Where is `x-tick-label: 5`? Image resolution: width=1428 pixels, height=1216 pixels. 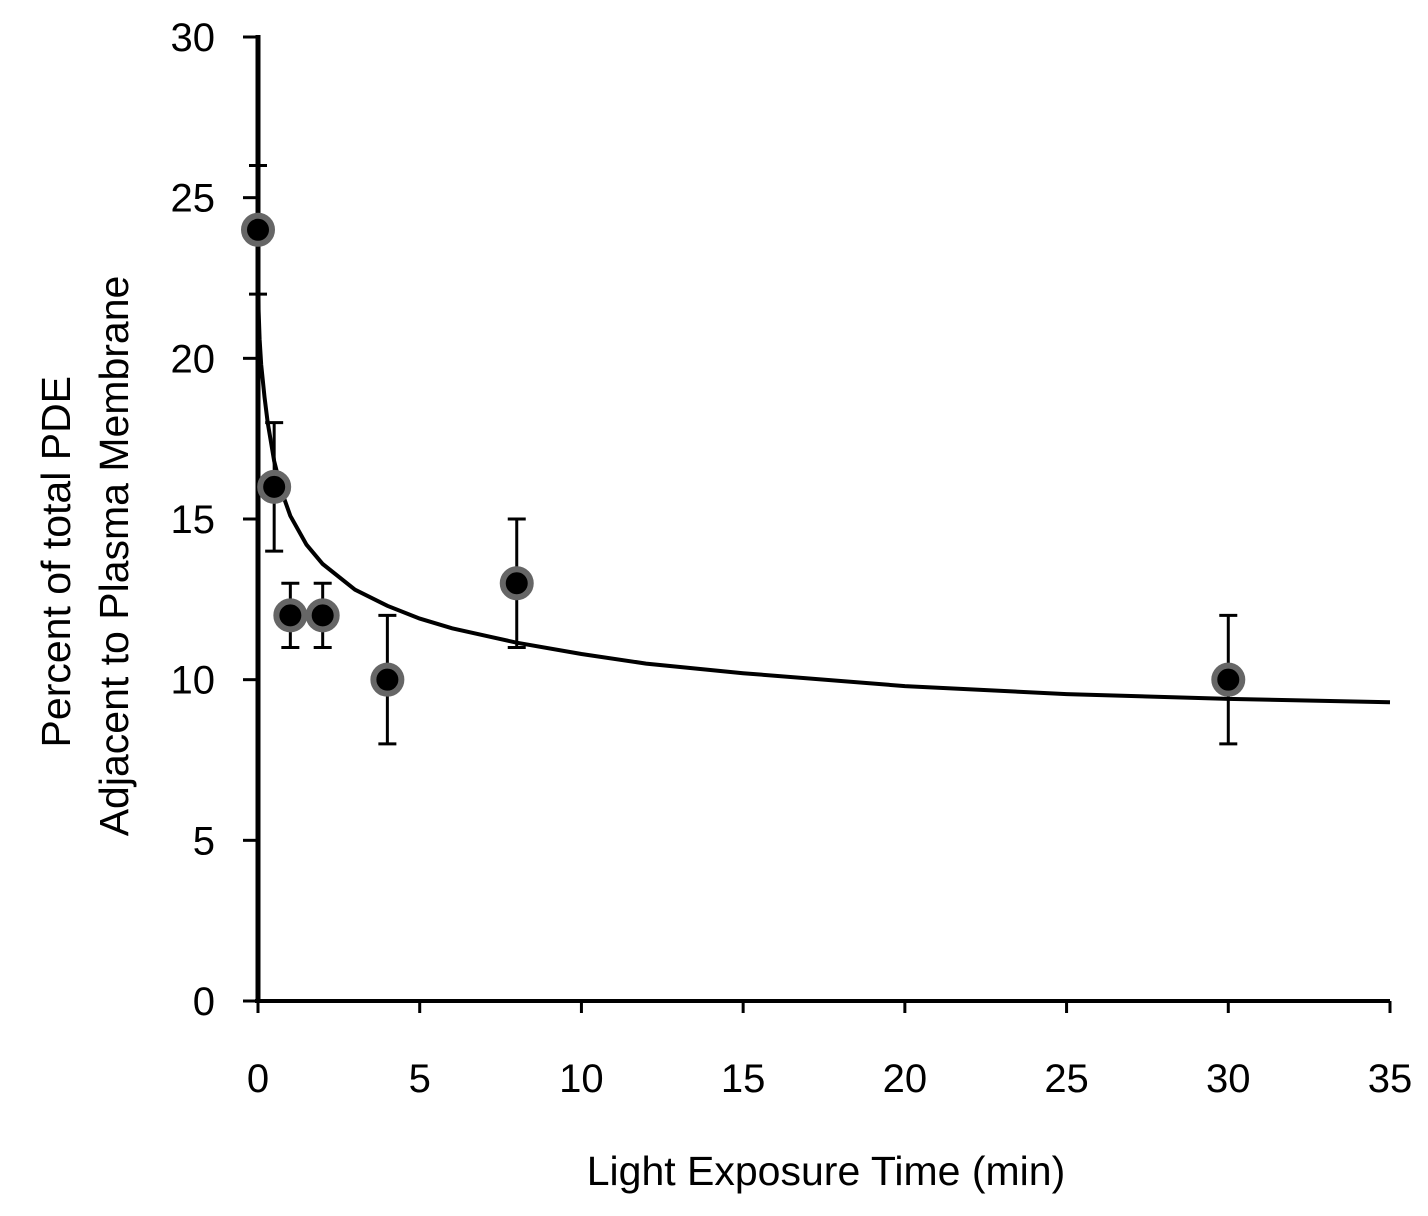 x-tick-label: 5 is located at coordinates (420, 1079).